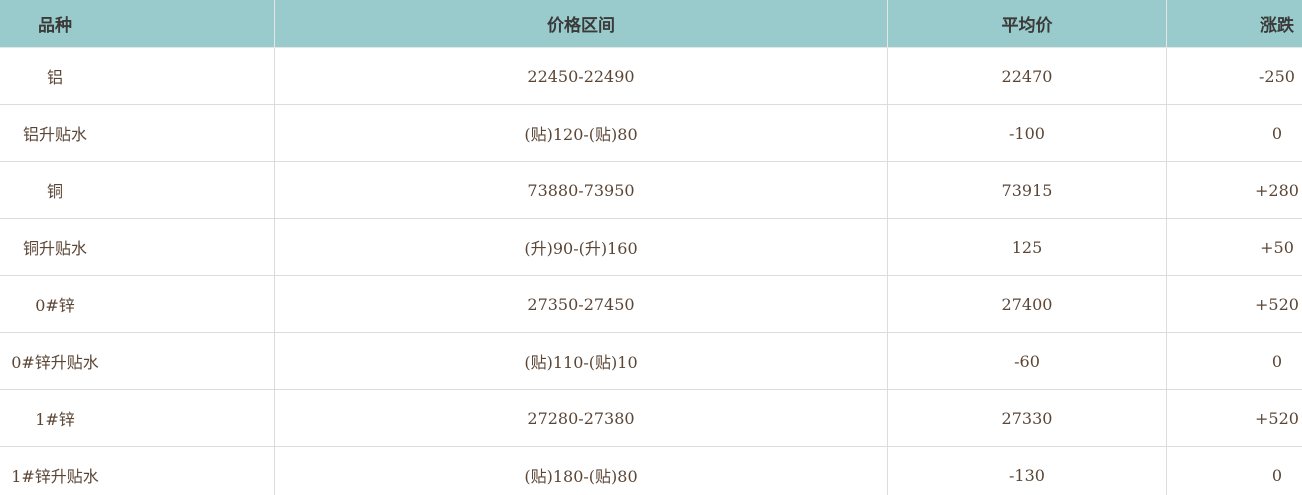 The image size is (1302, 495). Describe the element at coordinates (1027, 470) in the screenshot. I see `cell-average-price: -130` at that location.